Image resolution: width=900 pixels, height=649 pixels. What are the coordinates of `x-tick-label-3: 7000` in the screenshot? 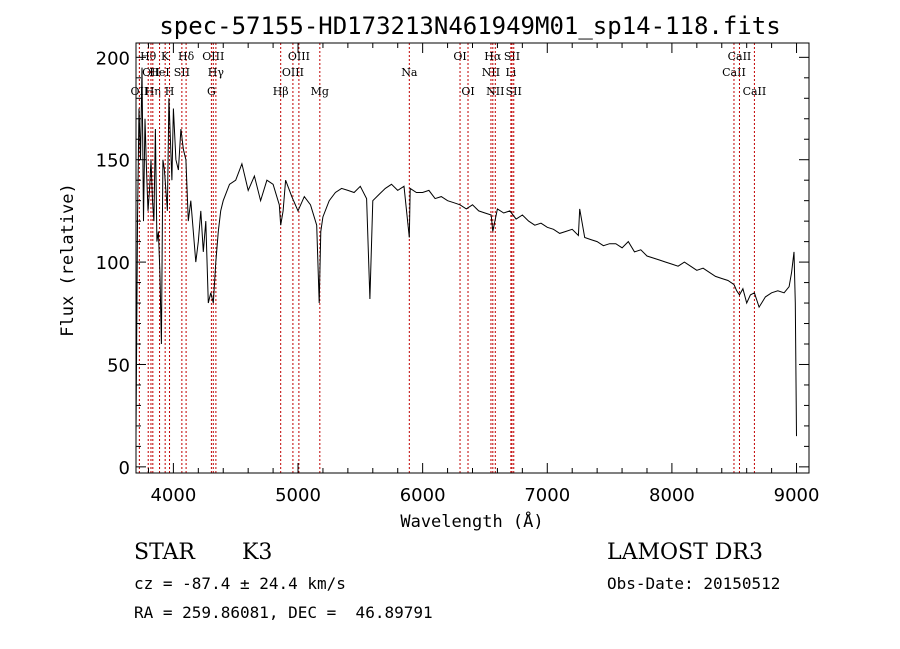 It's located at (547, 495).